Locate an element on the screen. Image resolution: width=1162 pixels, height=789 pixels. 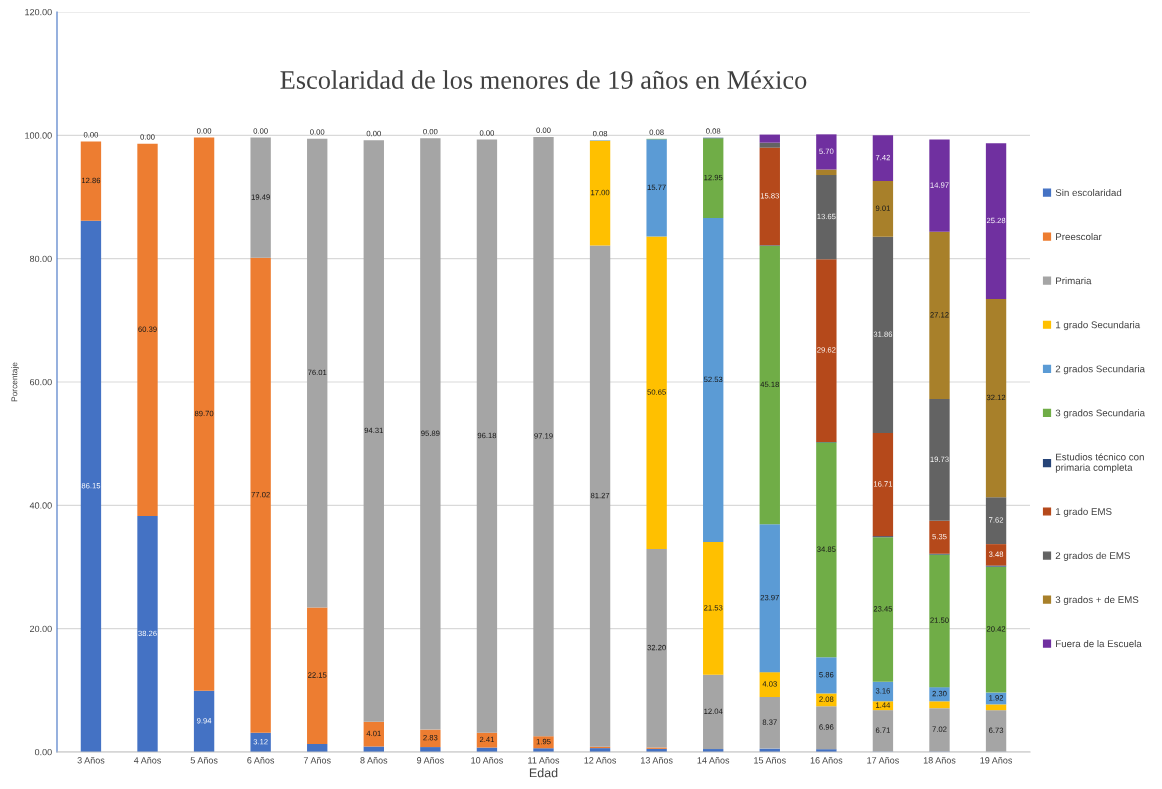
x-tick-label: 17 Años is located at coordinates (883, 760).